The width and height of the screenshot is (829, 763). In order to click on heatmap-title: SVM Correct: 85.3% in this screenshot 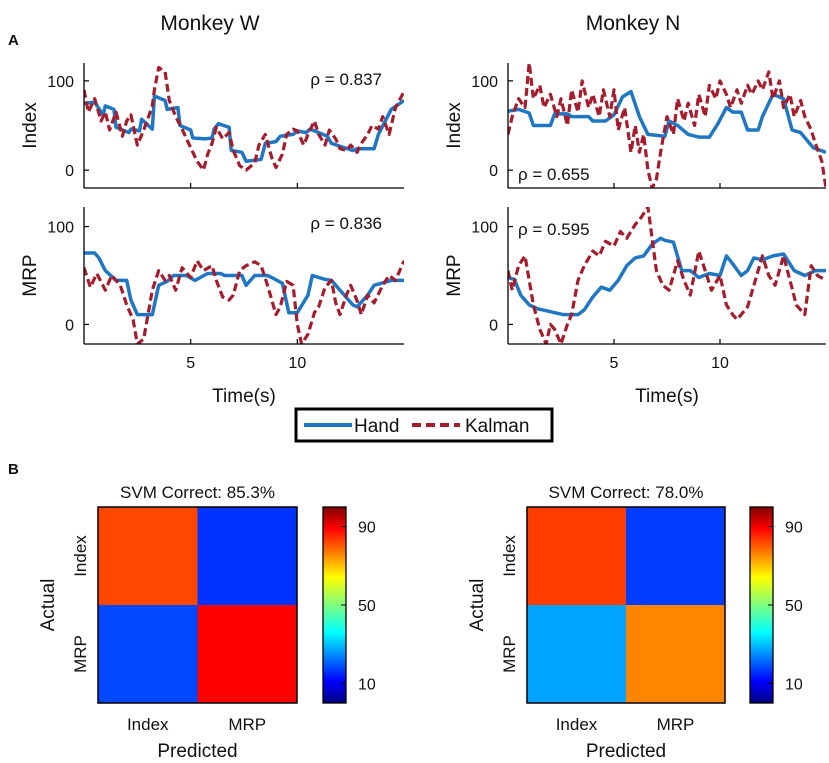, I will do `click(197, 492)`.